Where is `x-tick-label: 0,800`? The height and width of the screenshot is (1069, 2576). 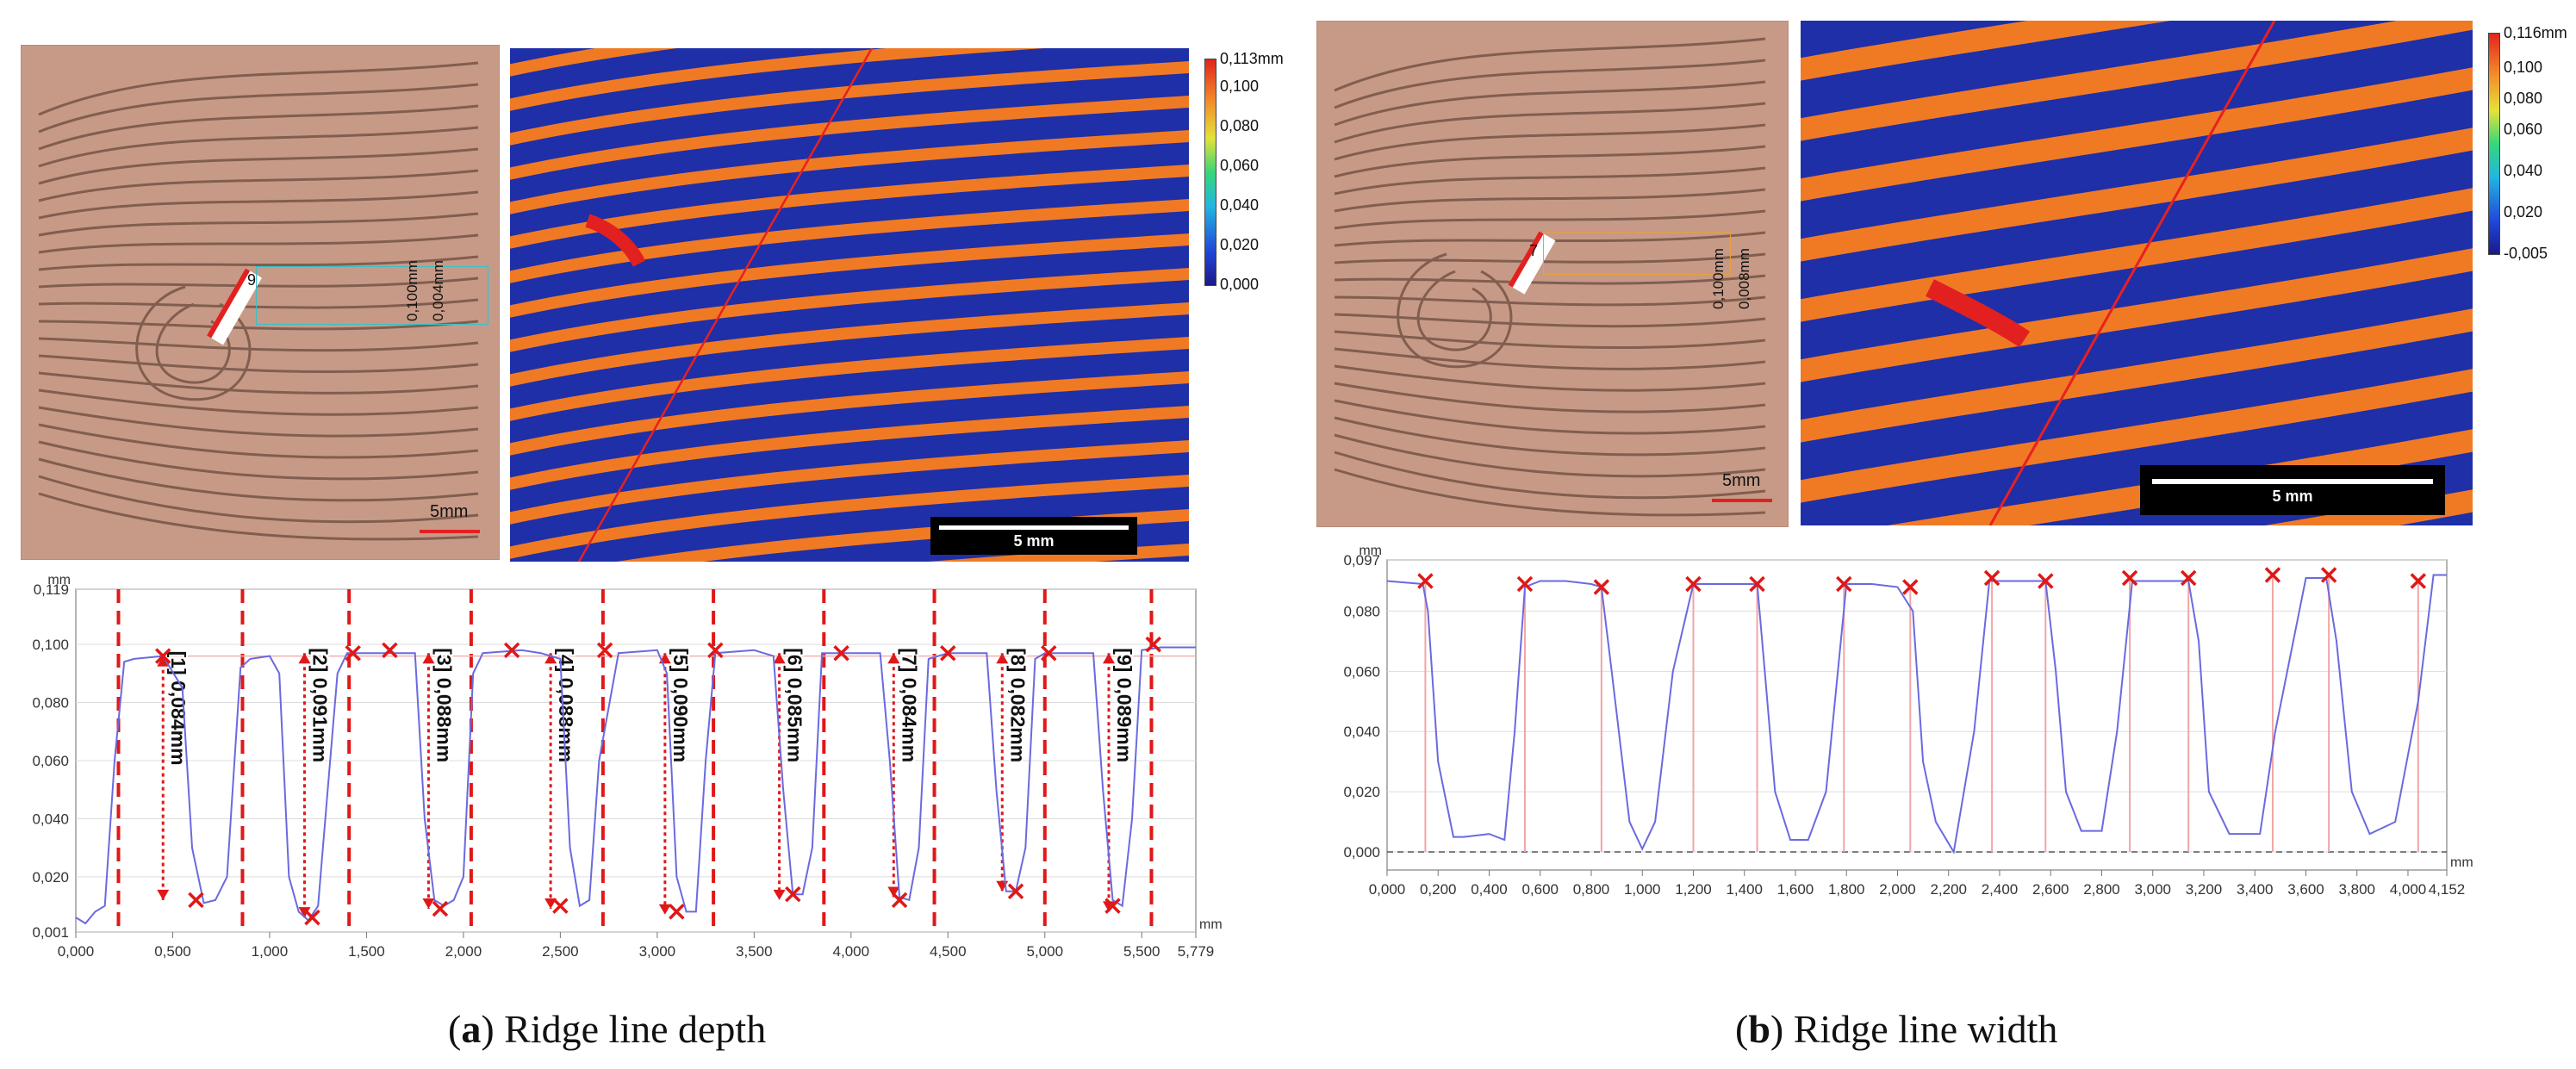 x-tick-label: 0,800 is located at coordinates (1592, 889).